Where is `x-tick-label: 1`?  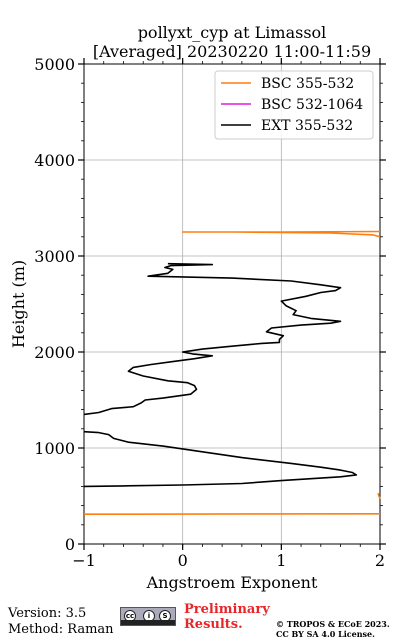 x-tick-label: 1 is located at coordinates (281, 560).